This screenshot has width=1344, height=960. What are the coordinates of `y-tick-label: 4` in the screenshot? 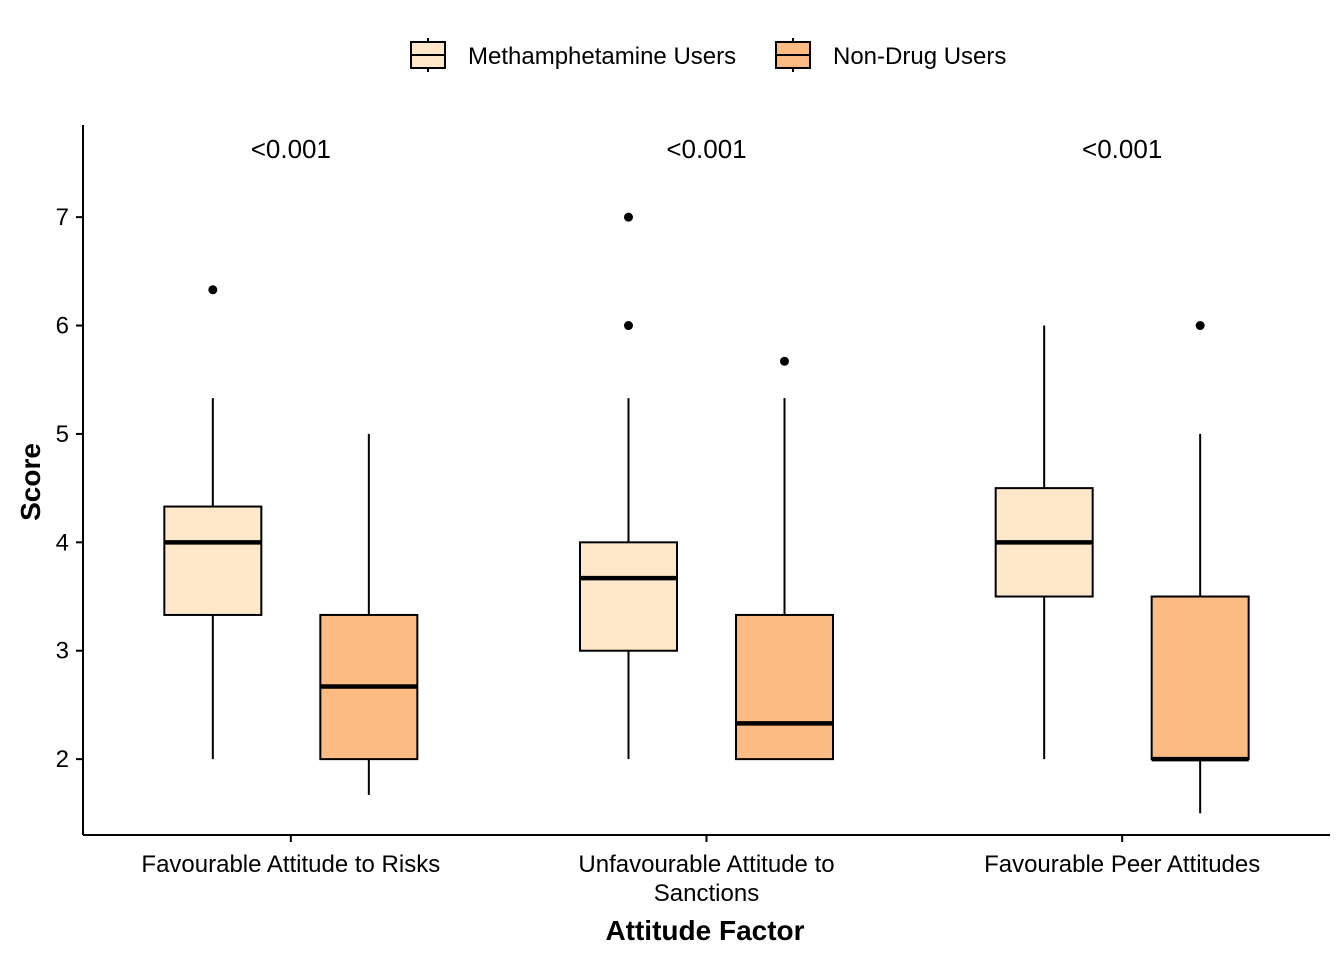 It's located at (62, 542).